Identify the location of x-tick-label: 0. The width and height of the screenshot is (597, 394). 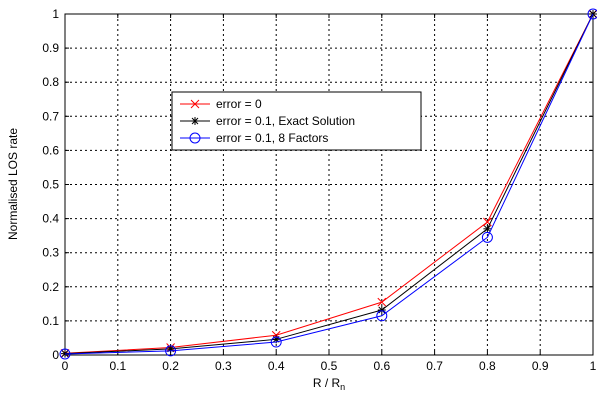
(65, 366).